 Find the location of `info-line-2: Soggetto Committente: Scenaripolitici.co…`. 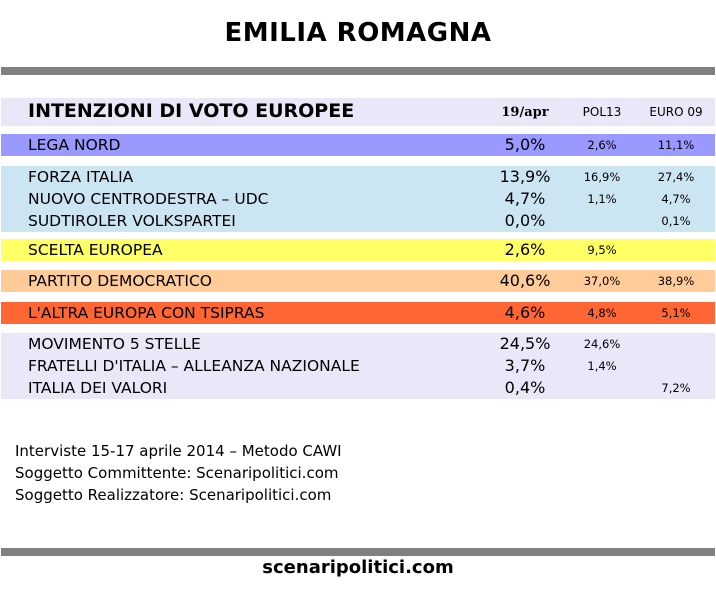

info-line-2: Soggetto Committente: Scenaripolitici.co… is located at coordinates (177, 473).